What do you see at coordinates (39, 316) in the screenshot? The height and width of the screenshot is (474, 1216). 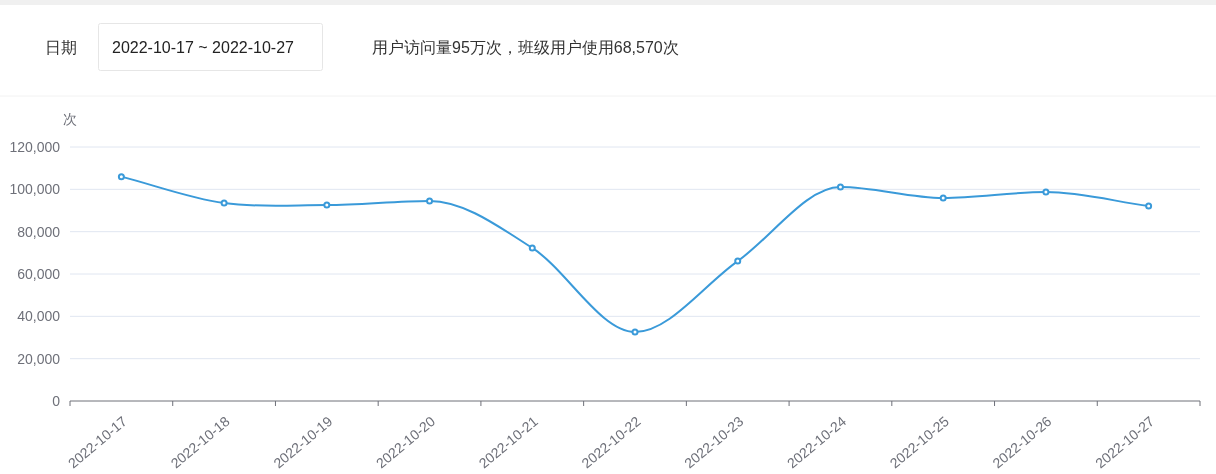 I see `y-tick-label: 40,000` at bounding box center [39, 316].